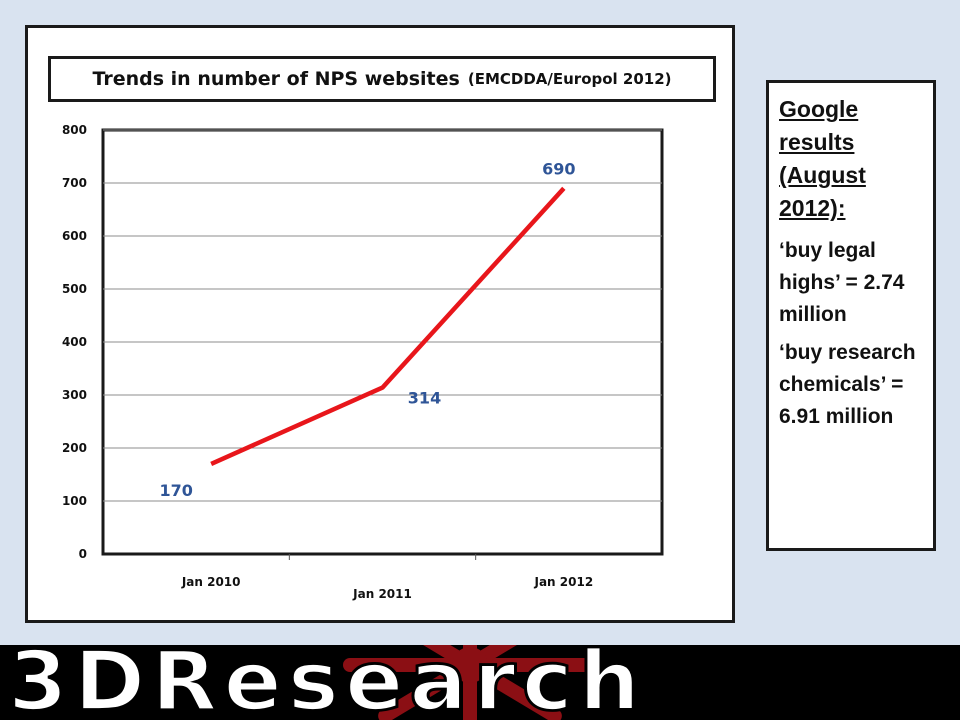 Image resolution: width=960 pixels, height=720 pixels. What do you see at coordinates (569, 79) in the screenshot?
I see `chart-subtitle: (EMCDDA/Europol 2012)` at bounding box center [569, 79].